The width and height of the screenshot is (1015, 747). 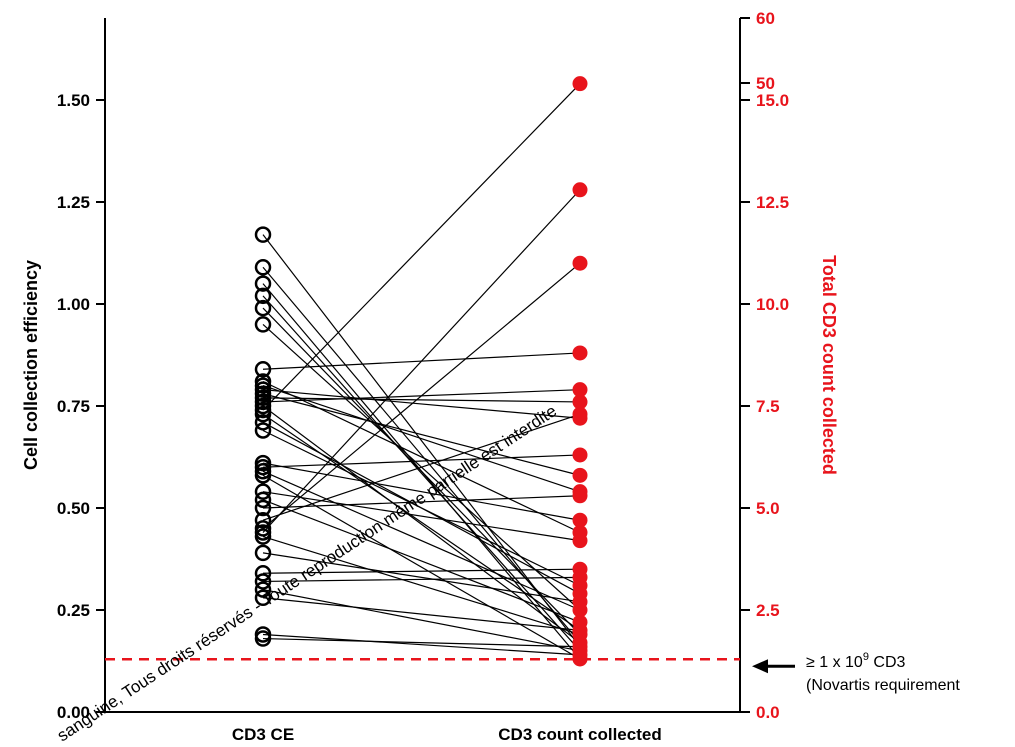 What do you see at coordinates (772, 202) in the screenshot?
I see `right-tick-label: 12.5` at bounding box center [772, 202].